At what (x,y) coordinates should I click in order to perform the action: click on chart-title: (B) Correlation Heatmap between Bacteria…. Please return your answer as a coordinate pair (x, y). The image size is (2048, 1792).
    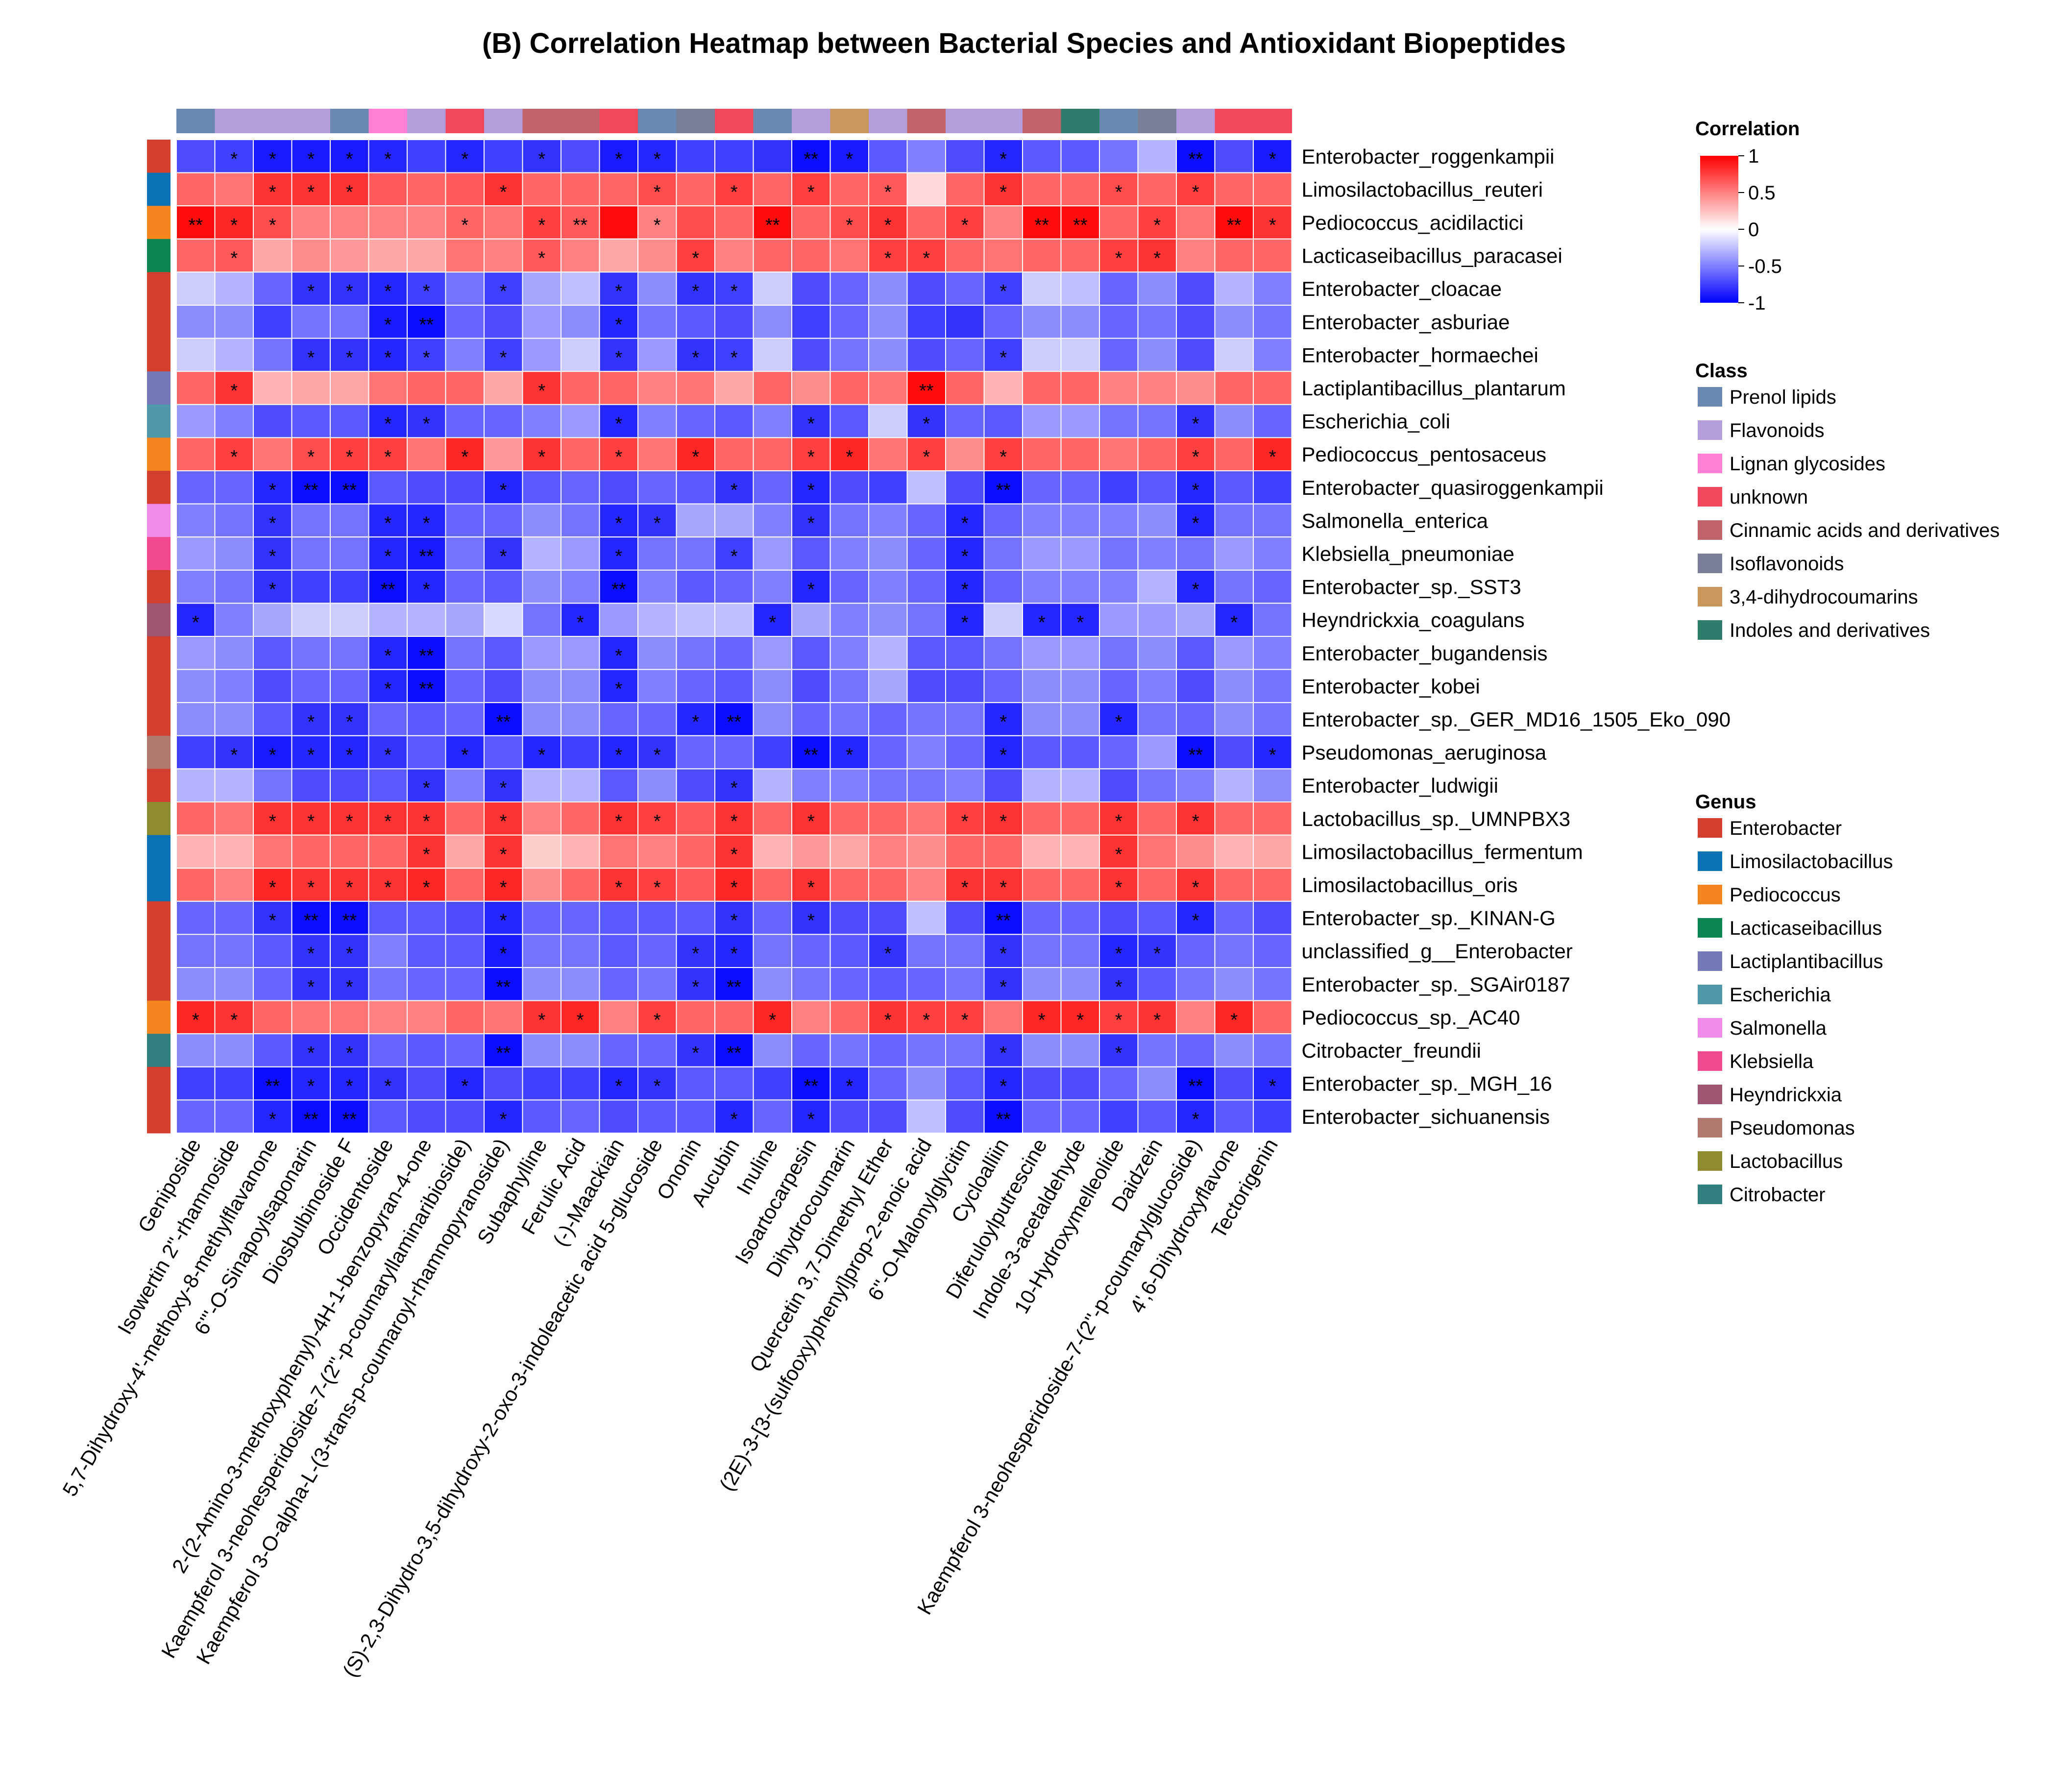
    Looking at the image, I should click on (1024, 43).